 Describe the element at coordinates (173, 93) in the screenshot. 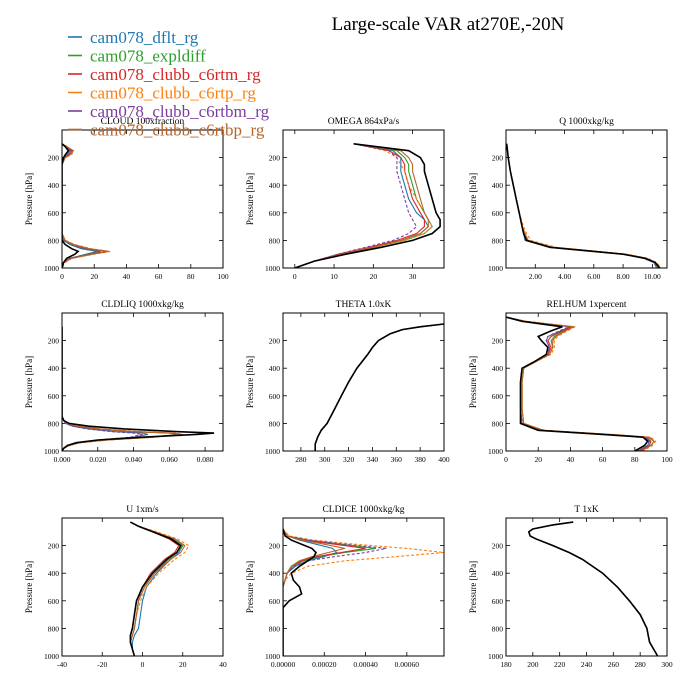

I see `legend-label: cam078_clubb_c6rtp_rg` at that location.